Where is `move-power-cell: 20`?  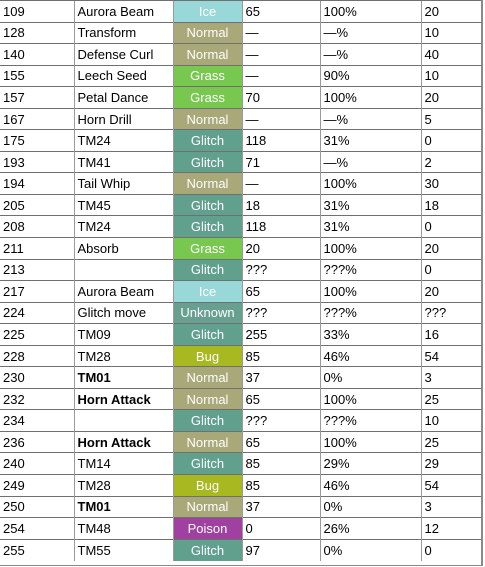
move-power-cell: 20 is located at coordinates (280, 248).